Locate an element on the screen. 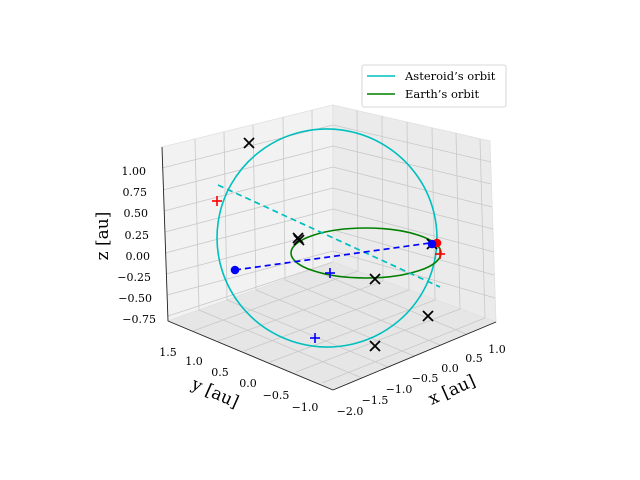 The width and height of the screenshot is (640, 480). dashed-line-blue is located at coordinates (336, 256).